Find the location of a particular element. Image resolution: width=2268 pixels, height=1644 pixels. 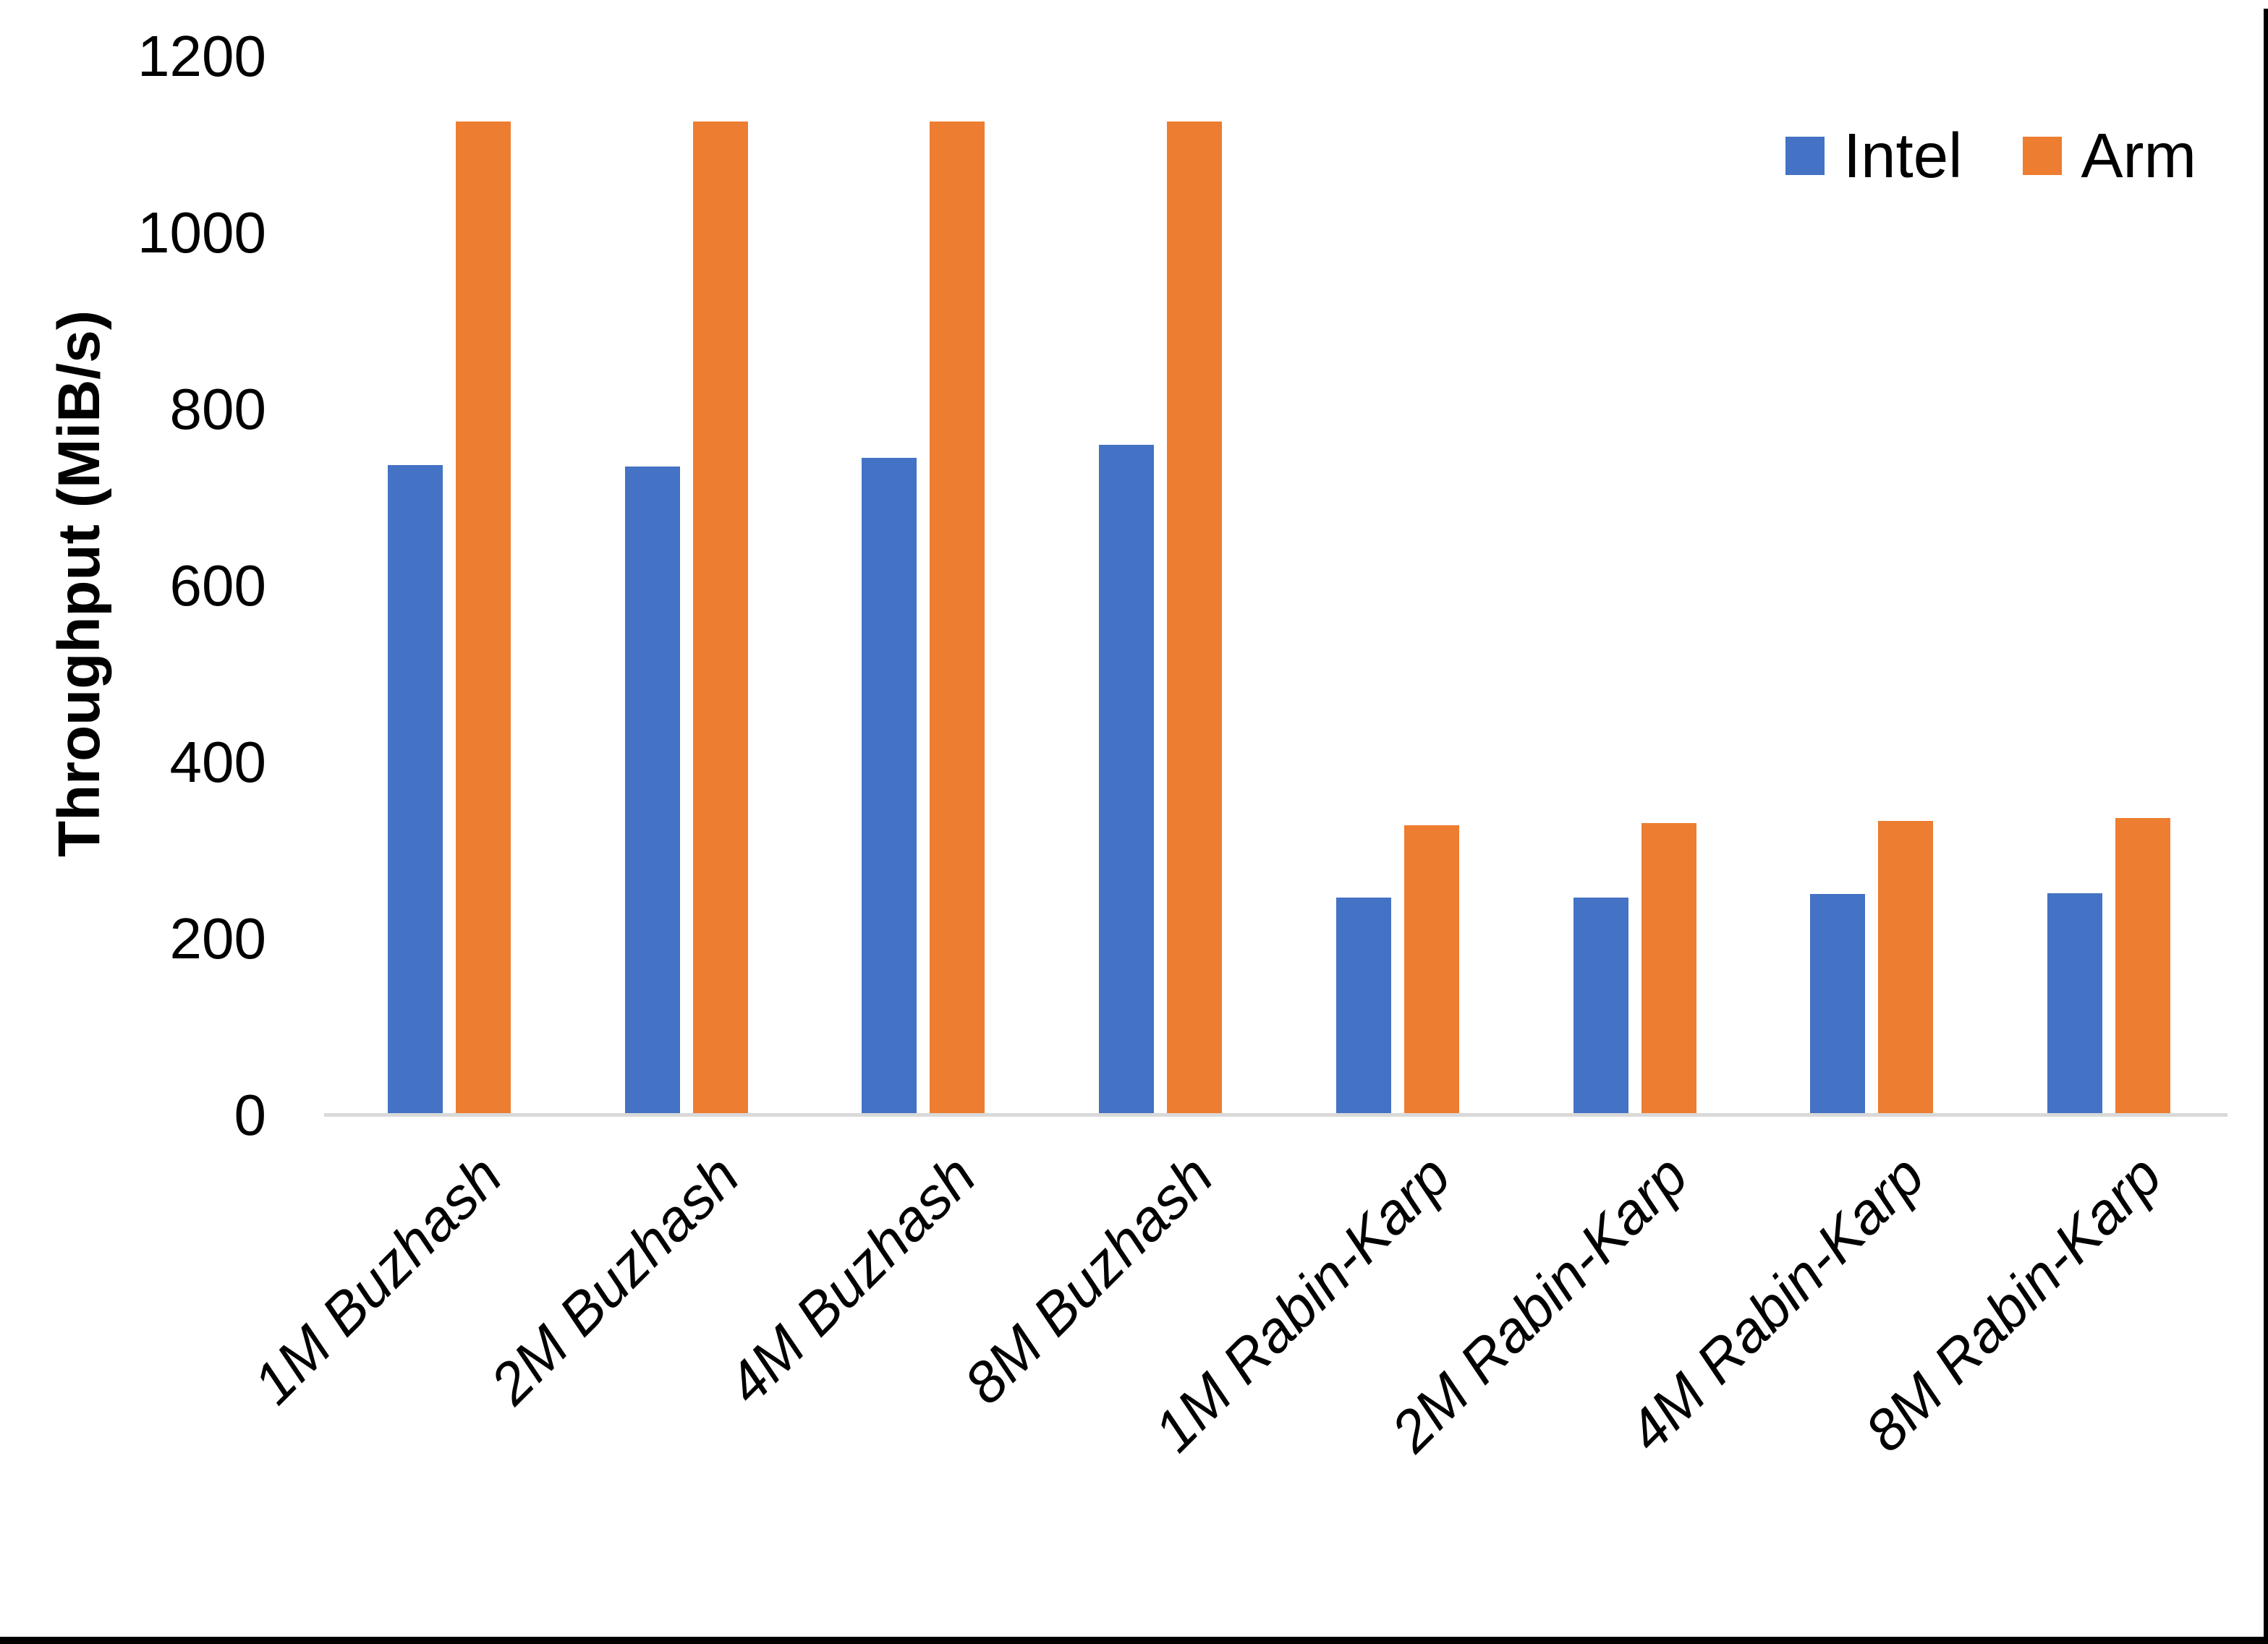

legend-label-arm: Arm is located at coordinates (2138, 156).